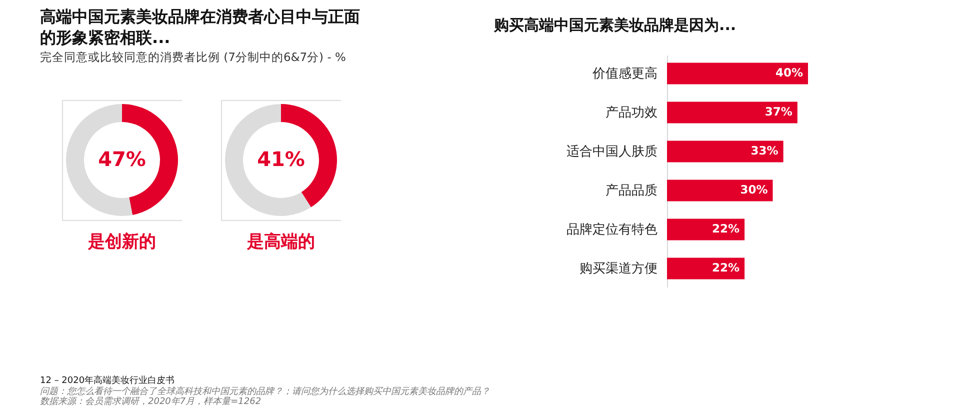 The image size is (968, 419). What do you see at coordinates (612, 230) in the screenshot?
I see `y-tick-label: 品牌定位有特色` at bounding box center [612, 230].